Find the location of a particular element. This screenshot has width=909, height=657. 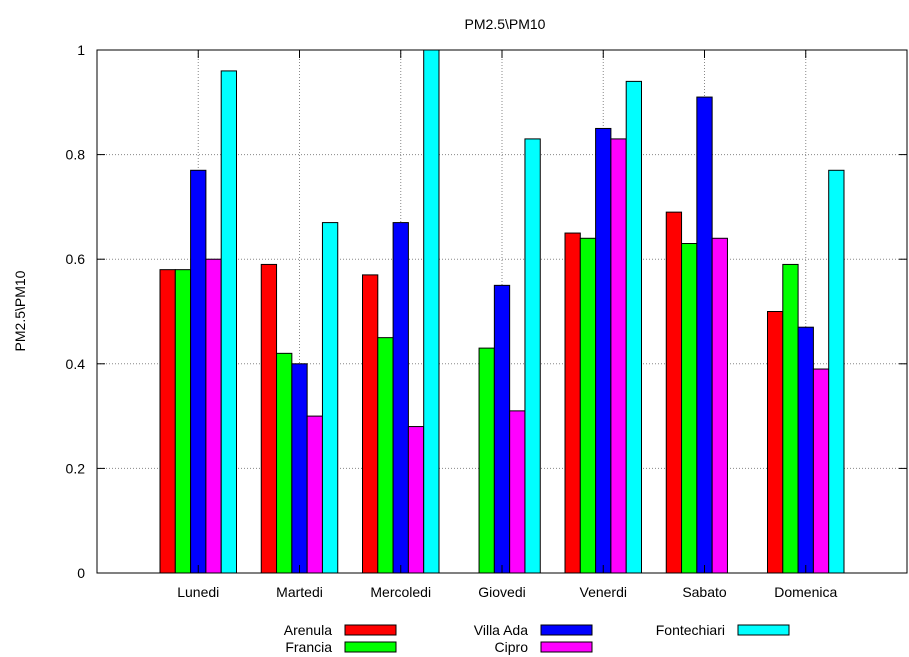

y-tick-label: 0 is located at coordinates (81, 573).